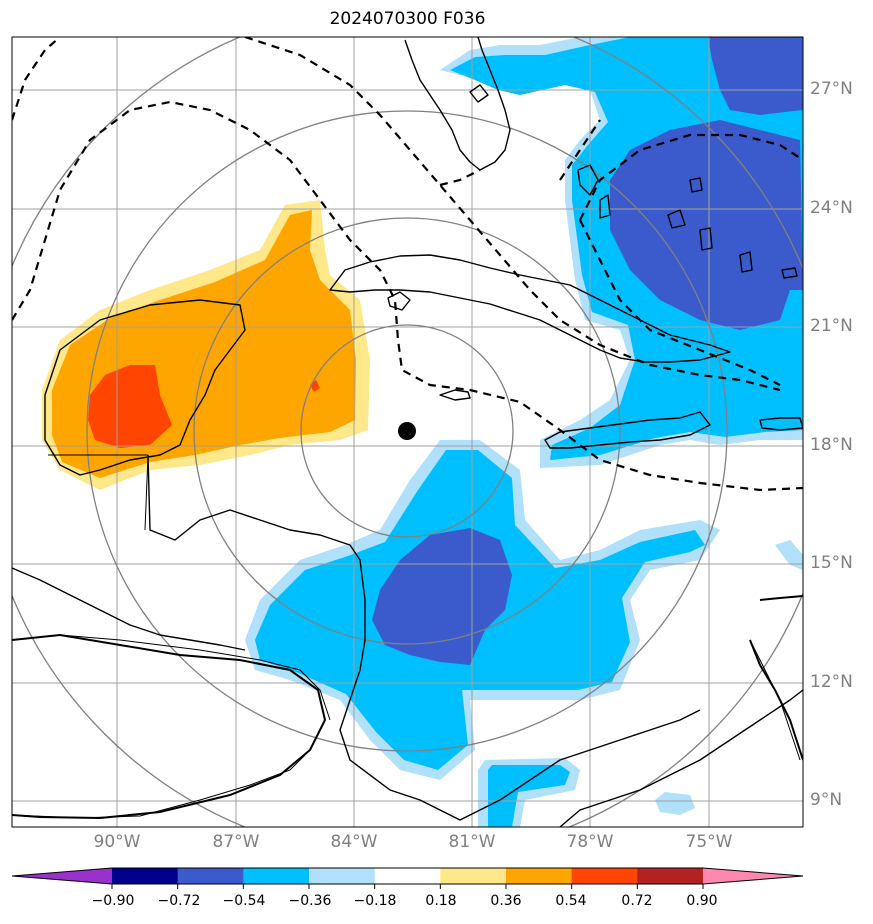 The height and width of the screenshot is (924, 873). I want to click on lat-label-18n: 18°N, so click(831, 445).